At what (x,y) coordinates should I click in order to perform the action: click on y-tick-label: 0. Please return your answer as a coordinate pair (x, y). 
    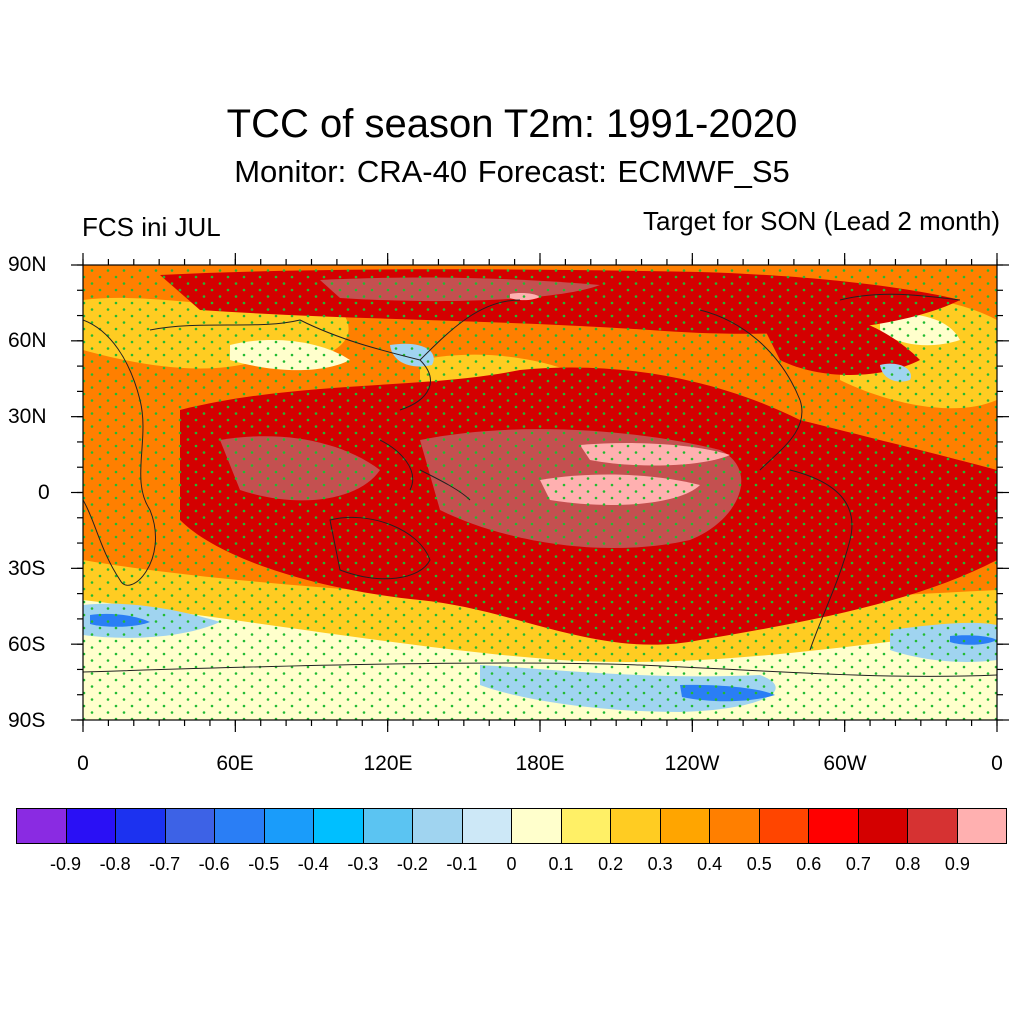
    Looking at the image, I should click on (44, 492).